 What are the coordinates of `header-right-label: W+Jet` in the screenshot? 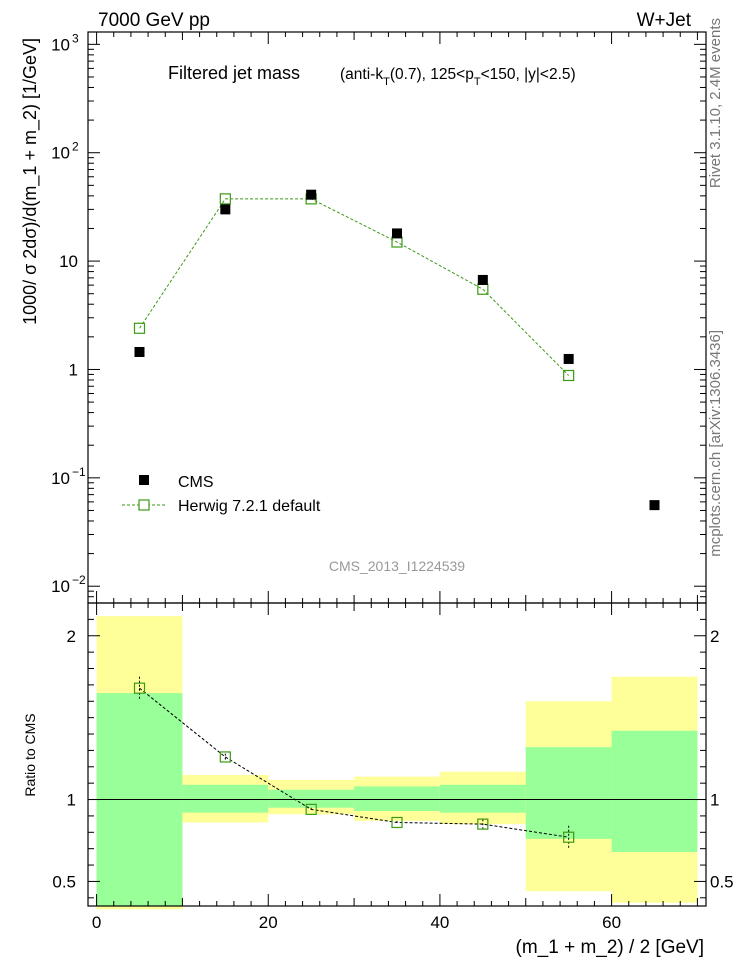 It's located at (664, 20).